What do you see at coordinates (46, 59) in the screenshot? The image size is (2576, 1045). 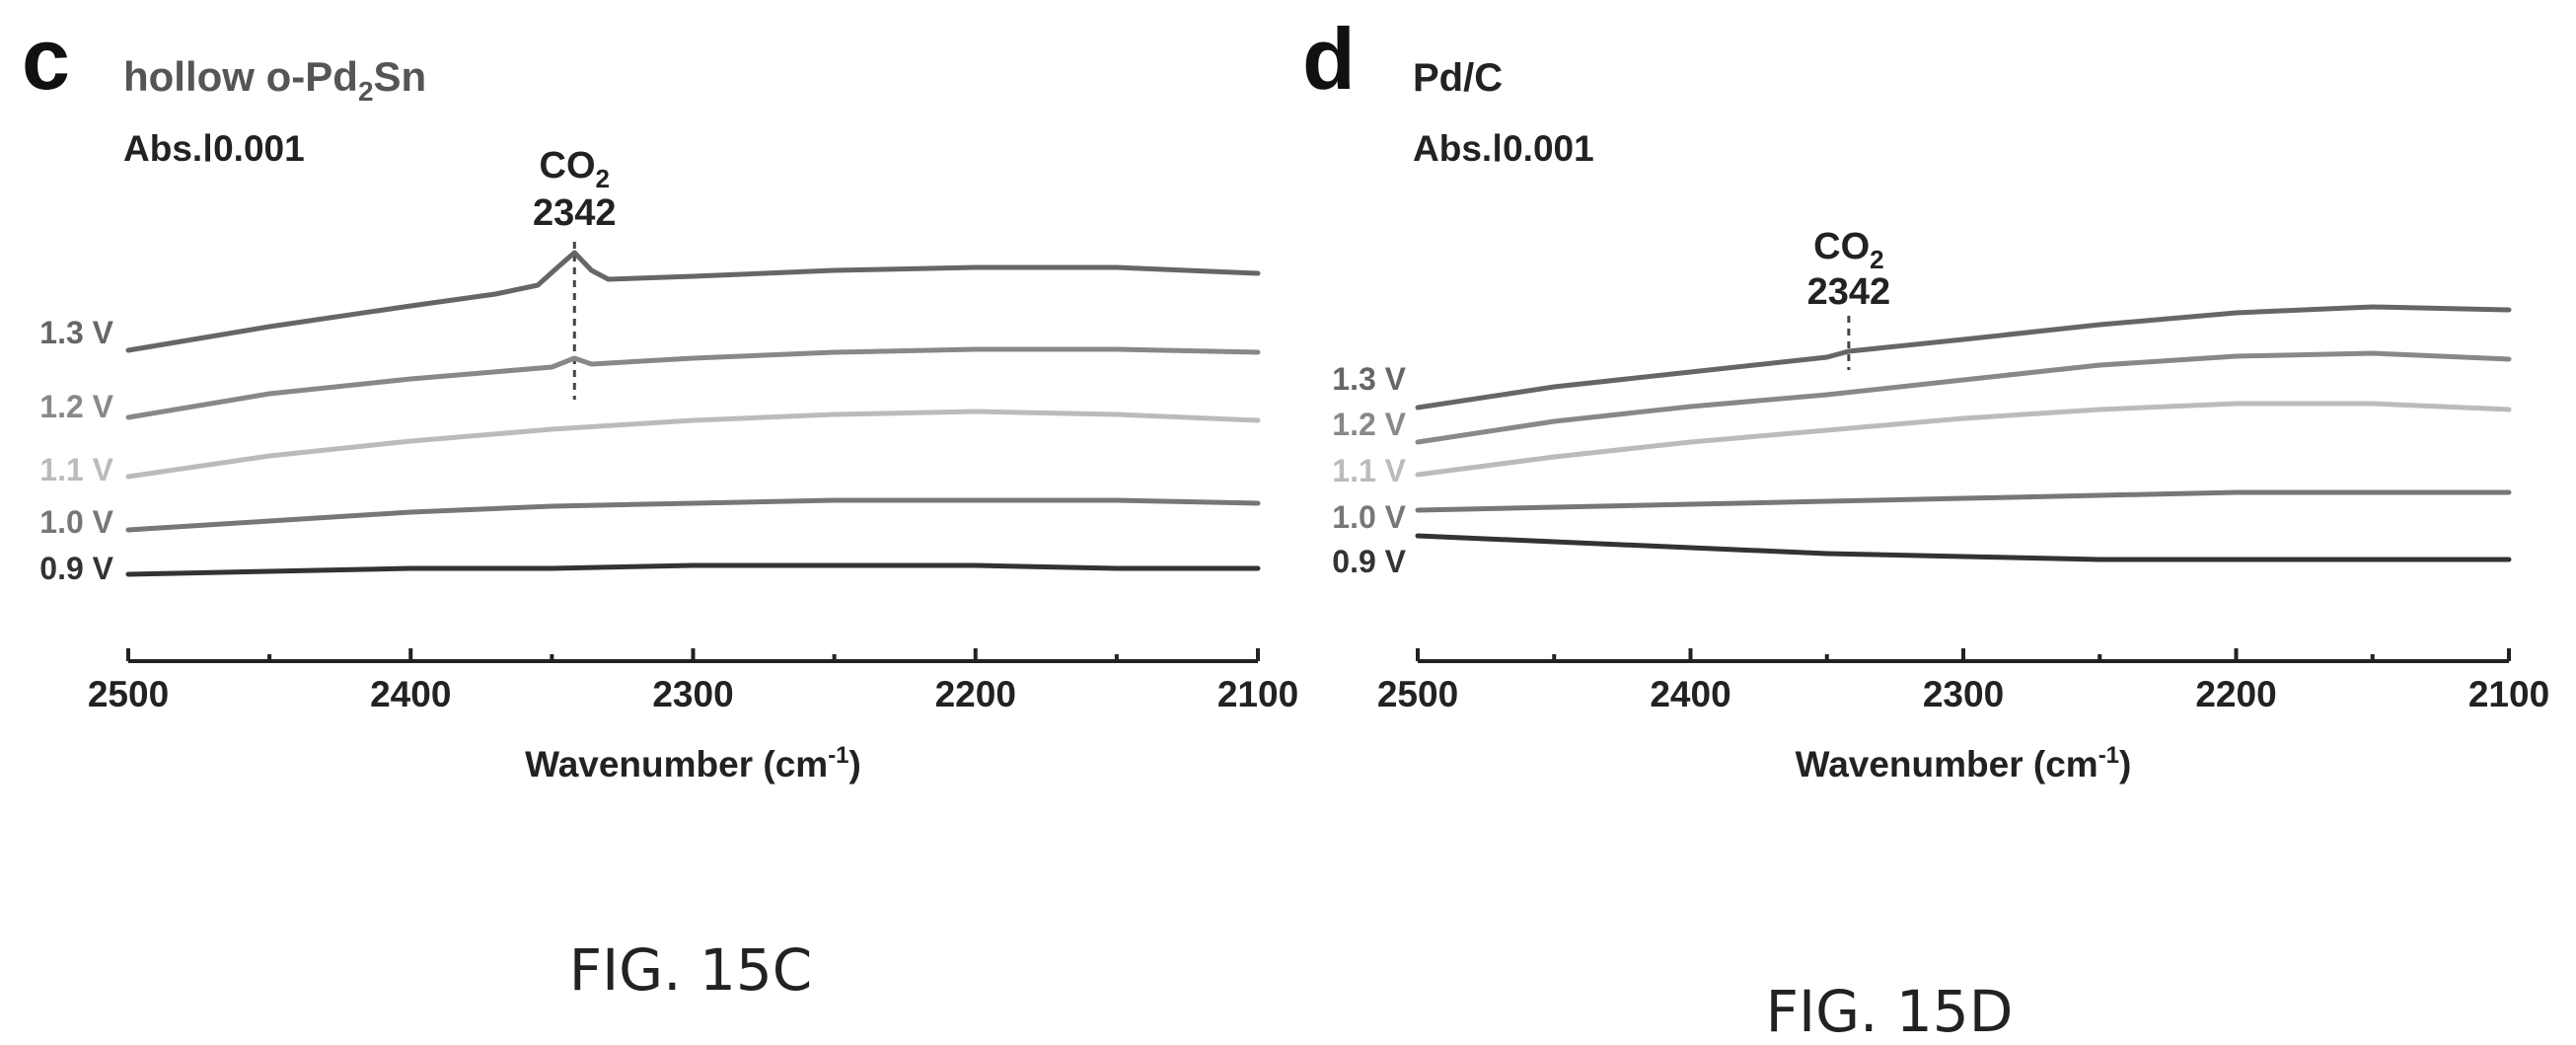 I see `panel-letter: c` at bounding box center [46, 59].